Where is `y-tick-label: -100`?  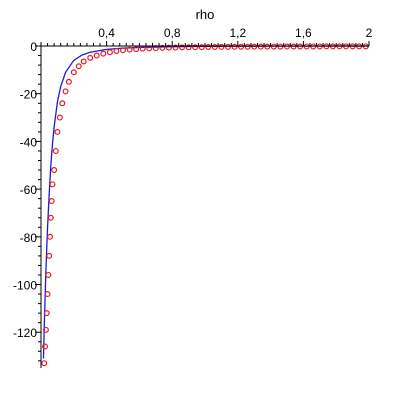 y-tick-label: -100 is located at coordinates (25, 286).